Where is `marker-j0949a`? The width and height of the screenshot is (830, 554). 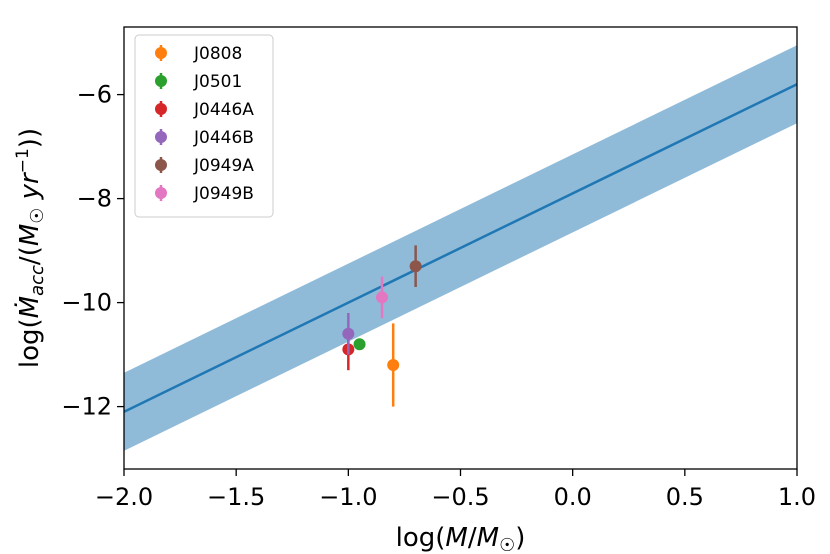 marker-j0949a is located at coordinates (415, 266).